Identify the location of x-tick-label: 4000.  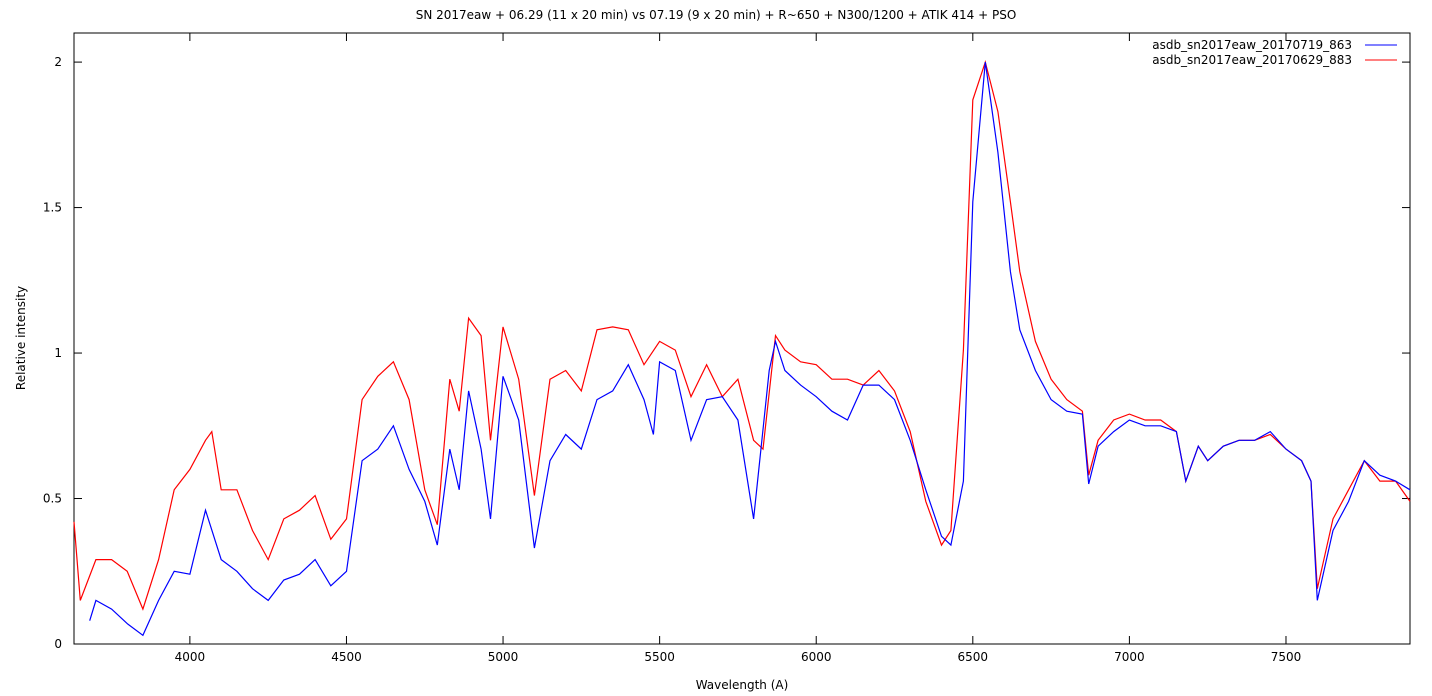
(190, 657).